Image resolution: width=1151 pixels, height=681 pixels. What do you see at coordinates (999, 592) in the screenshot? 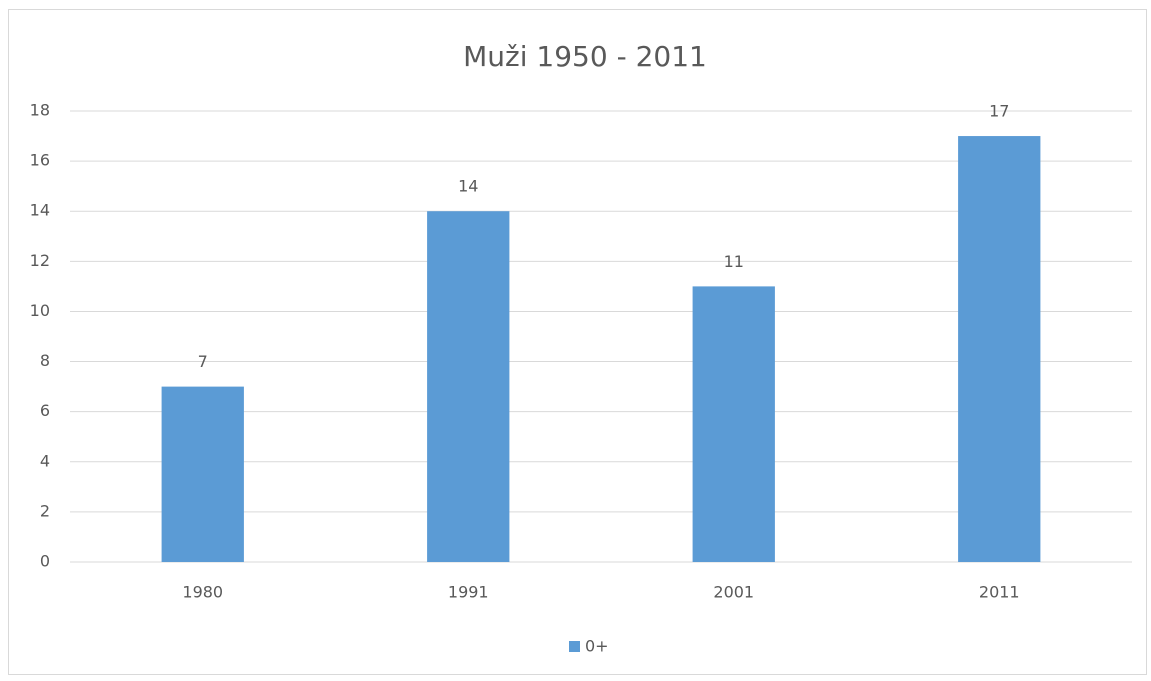
I see `x-tick-label: 2011` at bounding box center [999, 592].